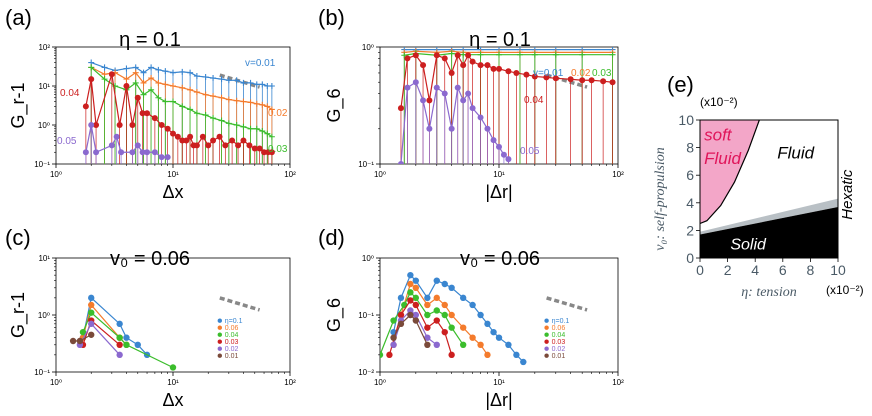  I want to click on fluid-label: Fluid, so click(795, 153).